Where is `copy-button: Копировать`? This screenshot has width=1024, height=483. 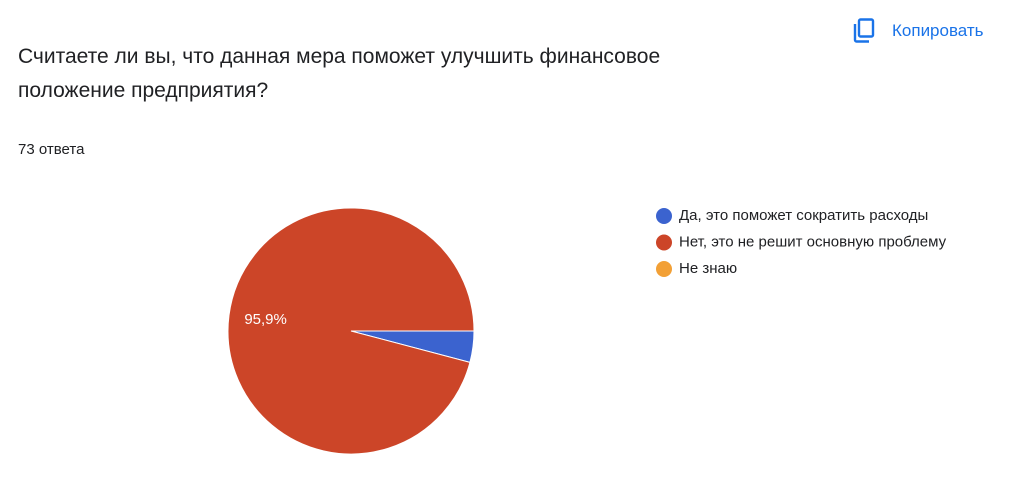
copy-button: Копировать is located at coordinates (918, 31).